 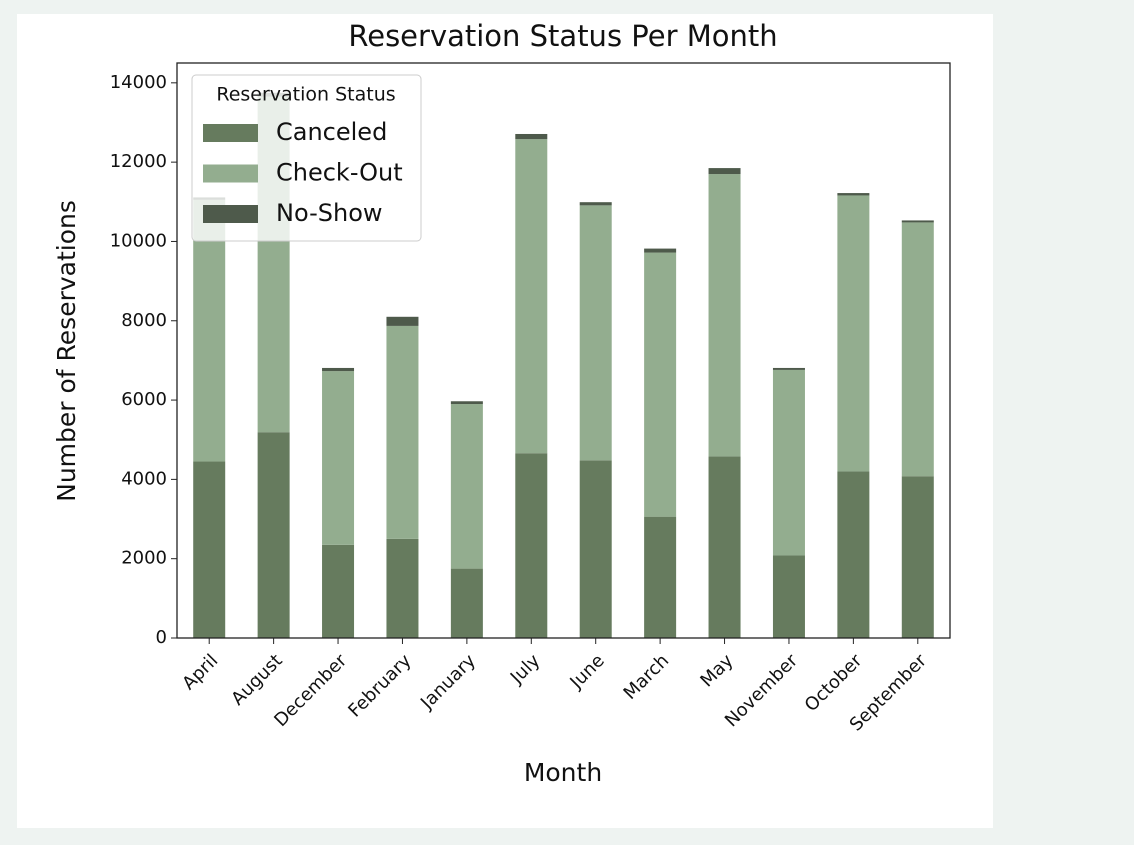 What do you see at coordinates (563, 772) in the screenshot?
I see `x-axis-label: Month` at bounding box center [563, 772].